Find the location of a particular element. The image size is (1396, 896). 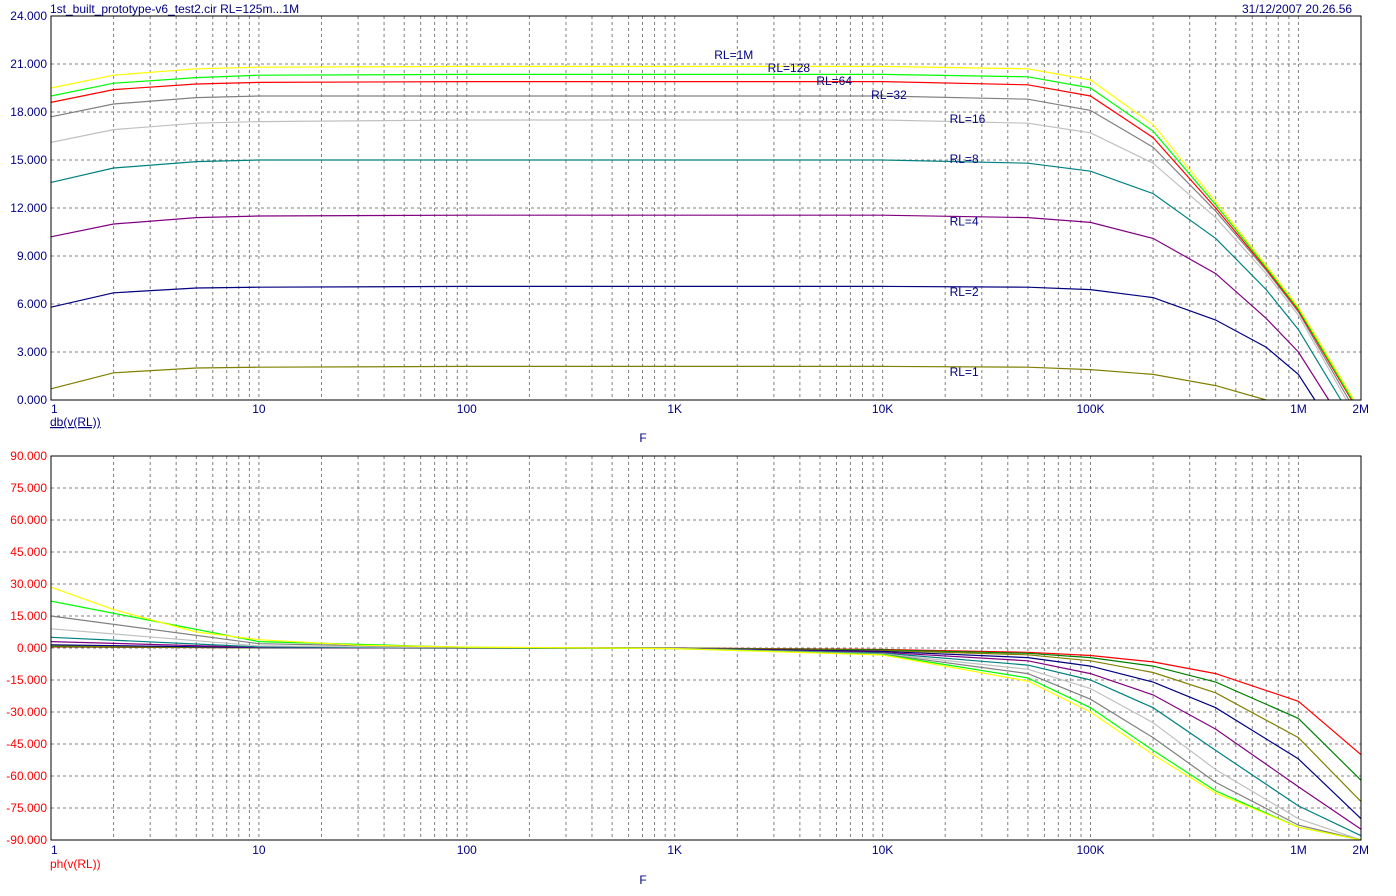

series-label: RL=1 is located at coordinates (964, 372).